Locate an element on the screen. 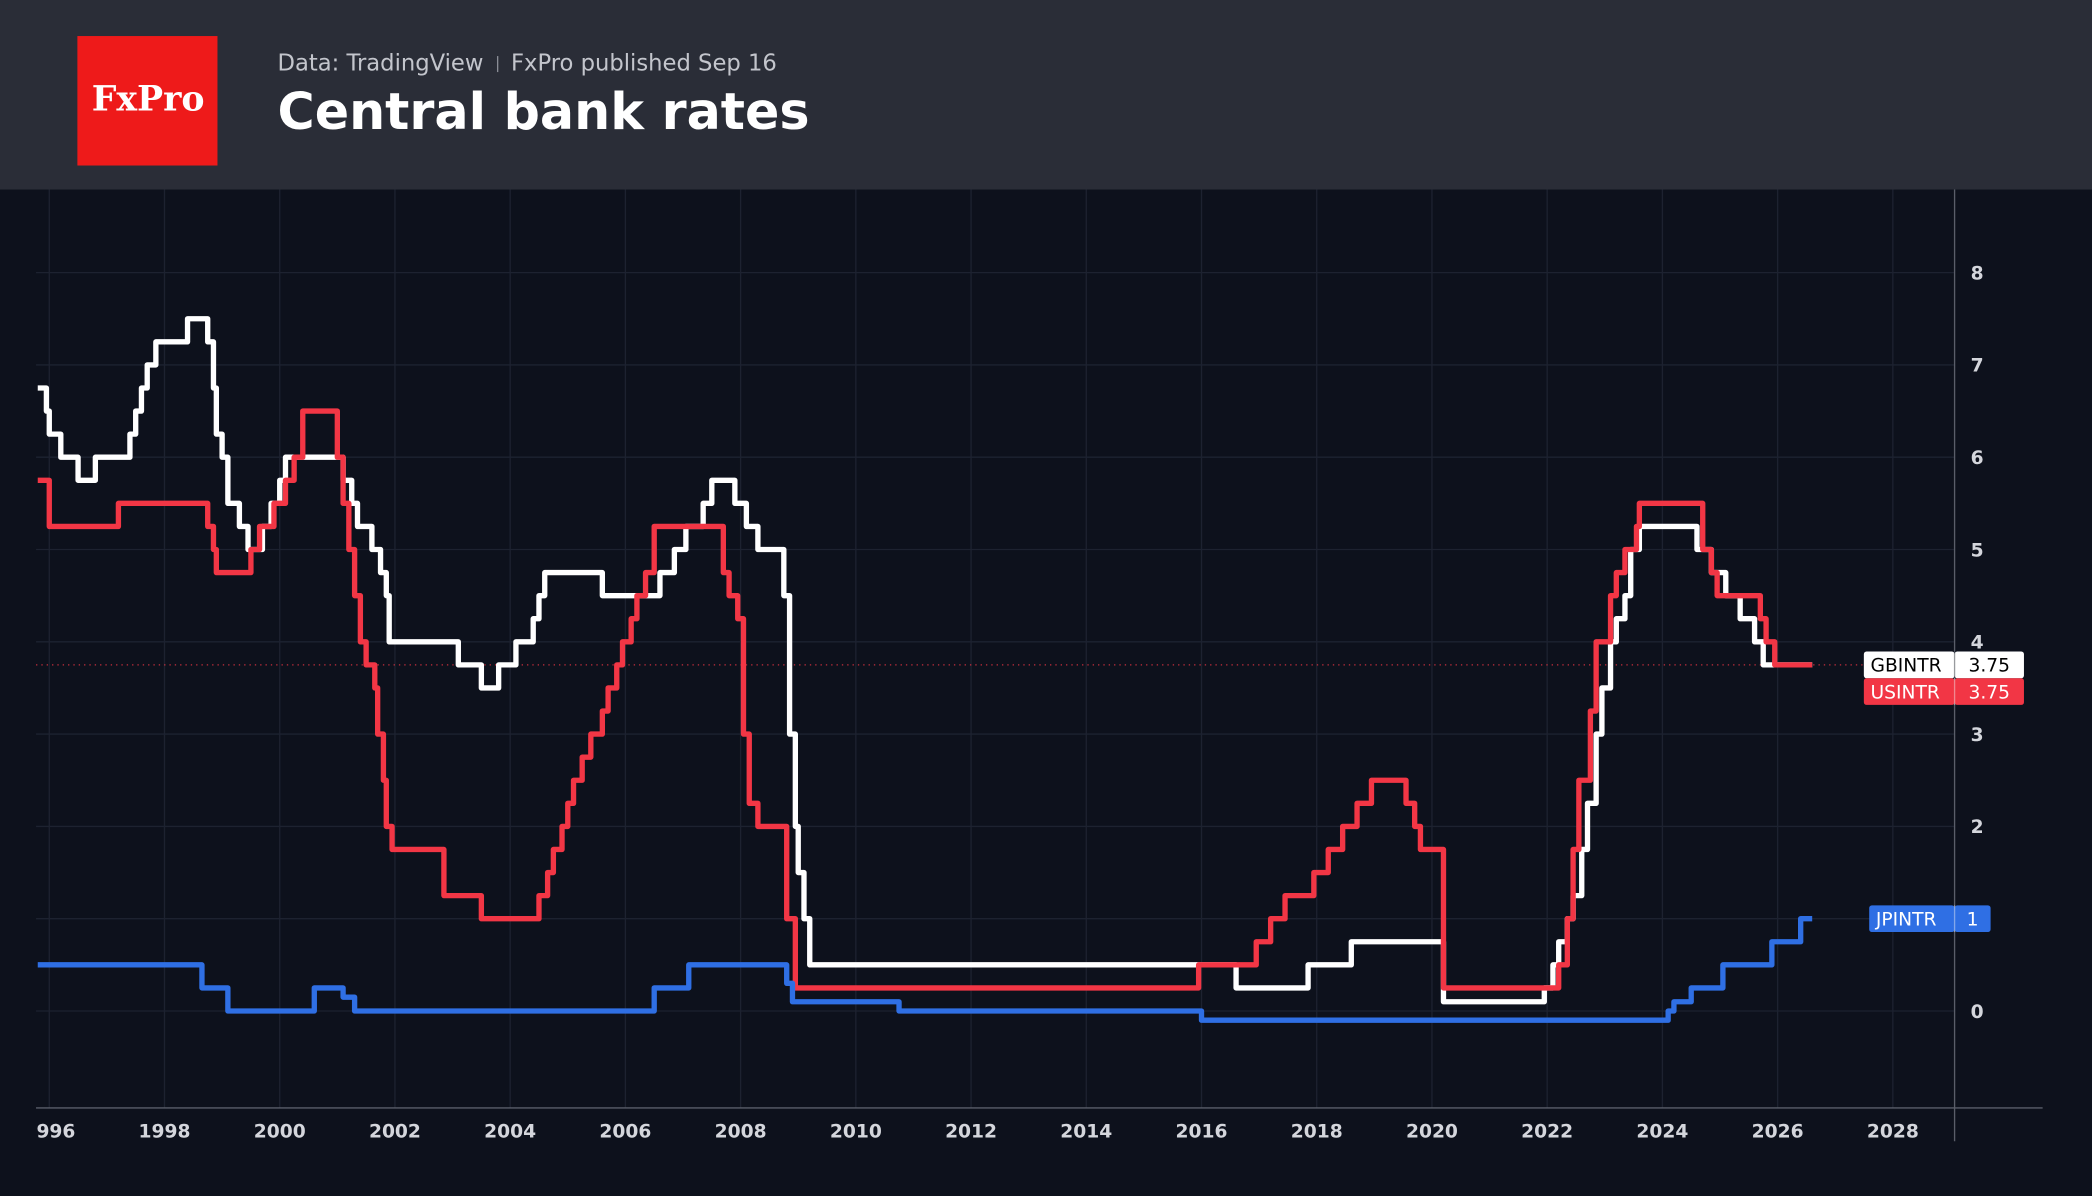  x-tick-label: 2016 is located at coordinates (1202, 1131).